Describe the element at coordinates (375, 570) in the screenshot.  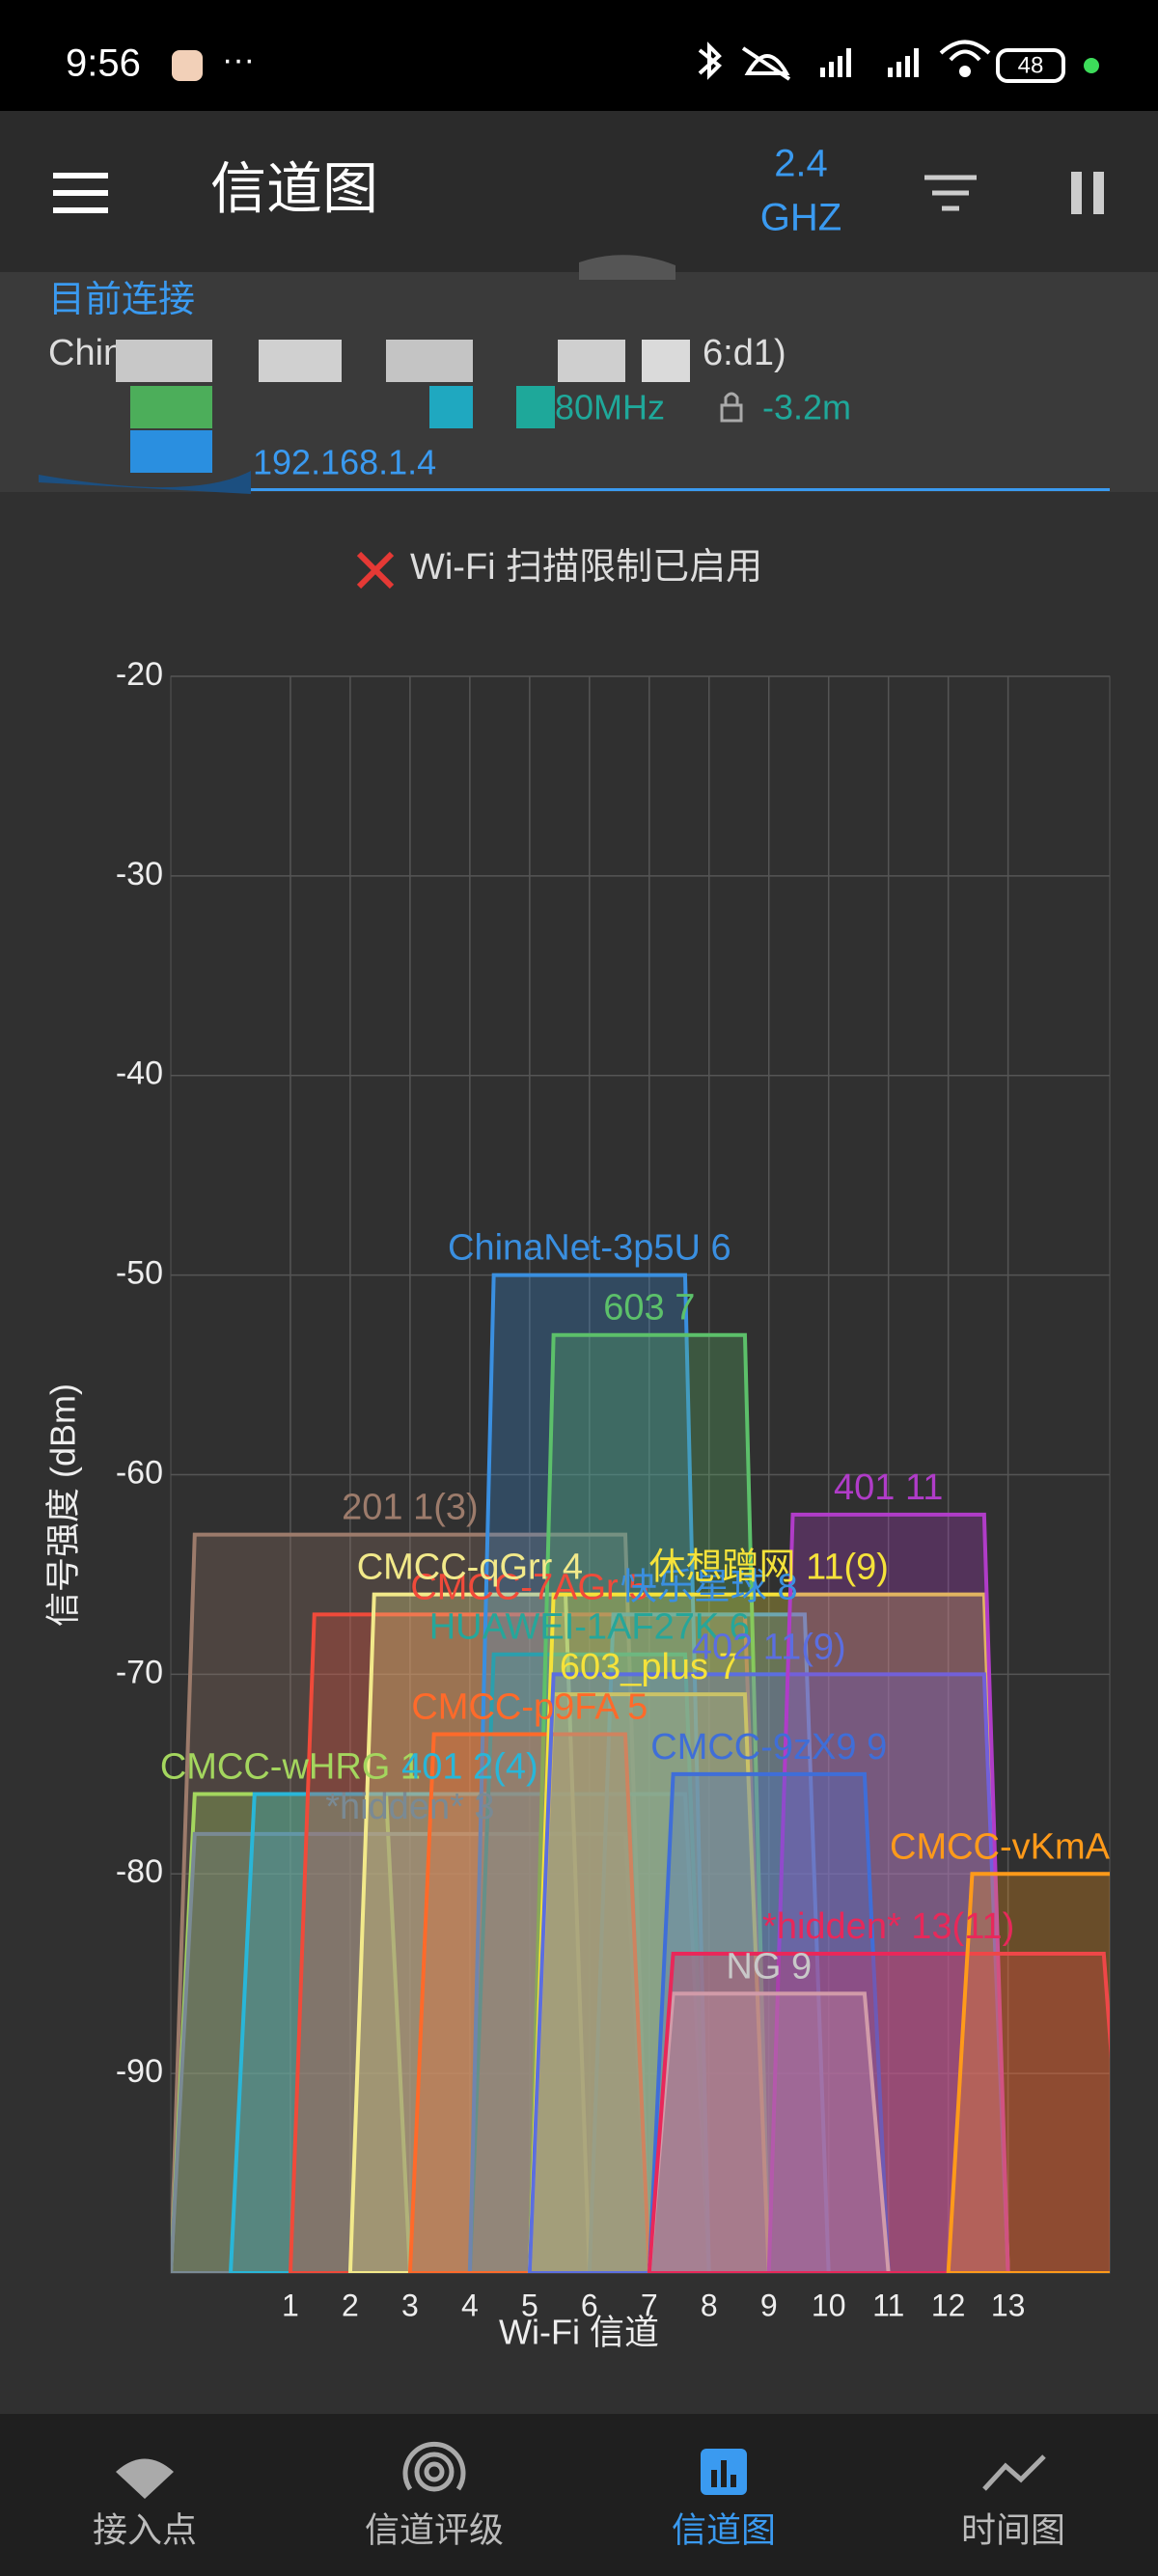
I see `warning-icon` at that location.